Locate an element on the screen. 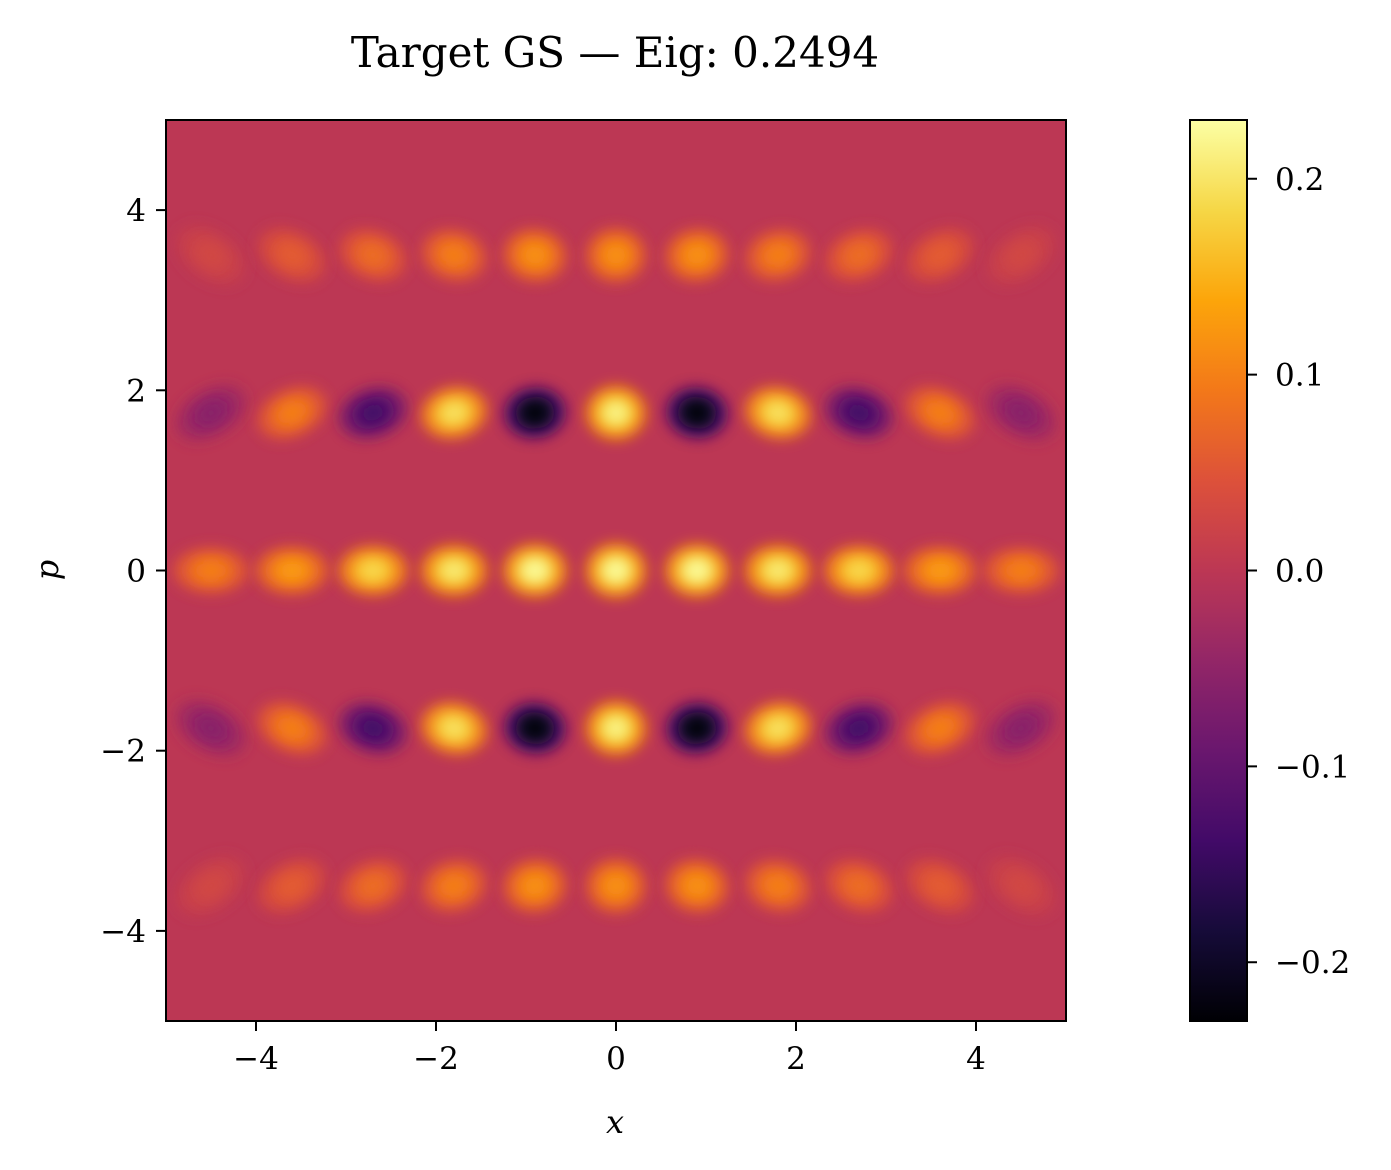 This screenshot has width=1391, height=1170. x-tick-label: 4 is located at coordinates (976, 1059).